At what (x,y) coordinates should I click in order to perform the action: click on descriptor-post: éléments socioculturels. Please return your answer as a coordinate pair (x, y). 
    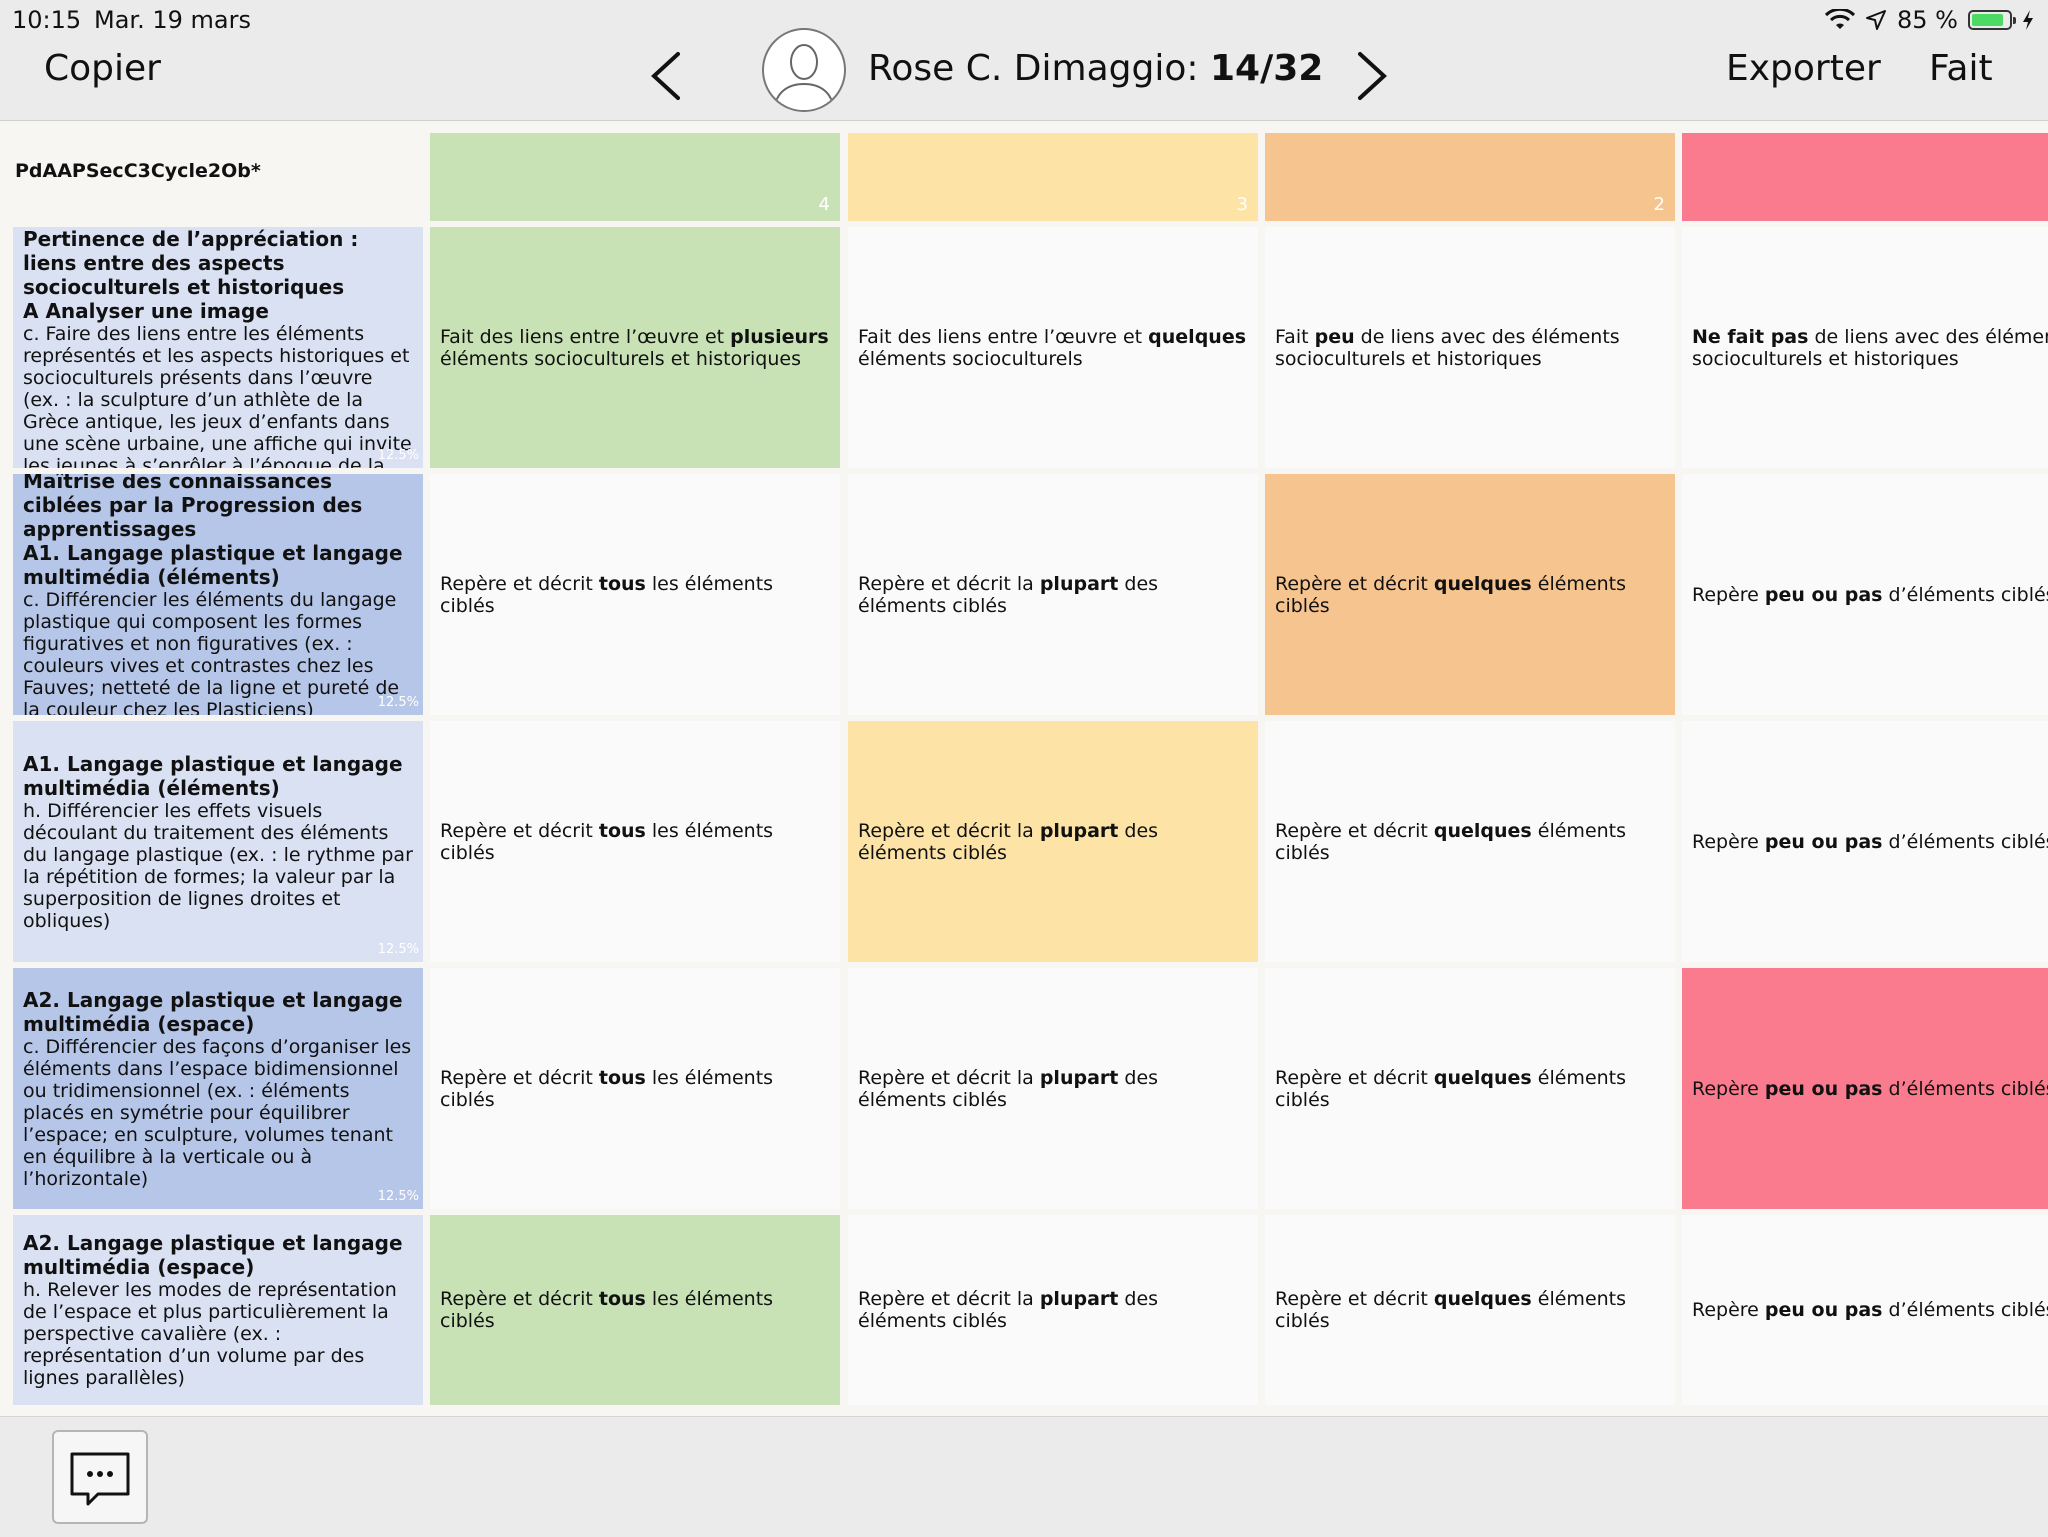
    Looking at the image, I should click on (970, 358).